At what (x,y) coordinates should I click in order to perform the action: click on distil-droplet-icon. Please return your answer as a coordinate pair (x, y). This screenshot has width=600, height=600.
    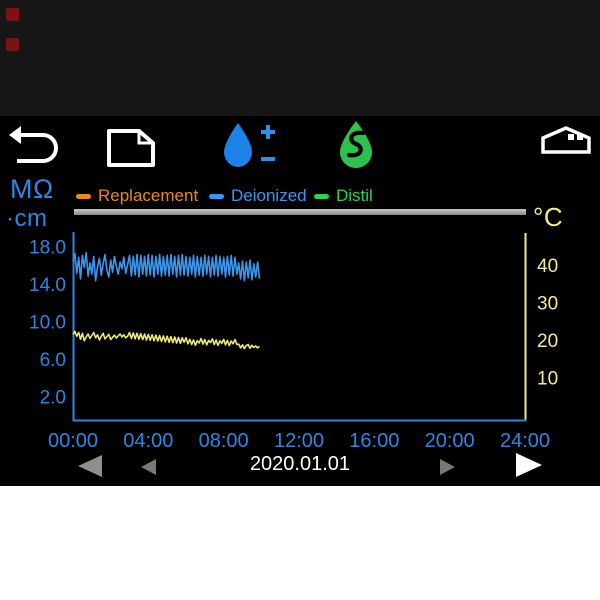
    Looking at the image, I should click on (356, 144).